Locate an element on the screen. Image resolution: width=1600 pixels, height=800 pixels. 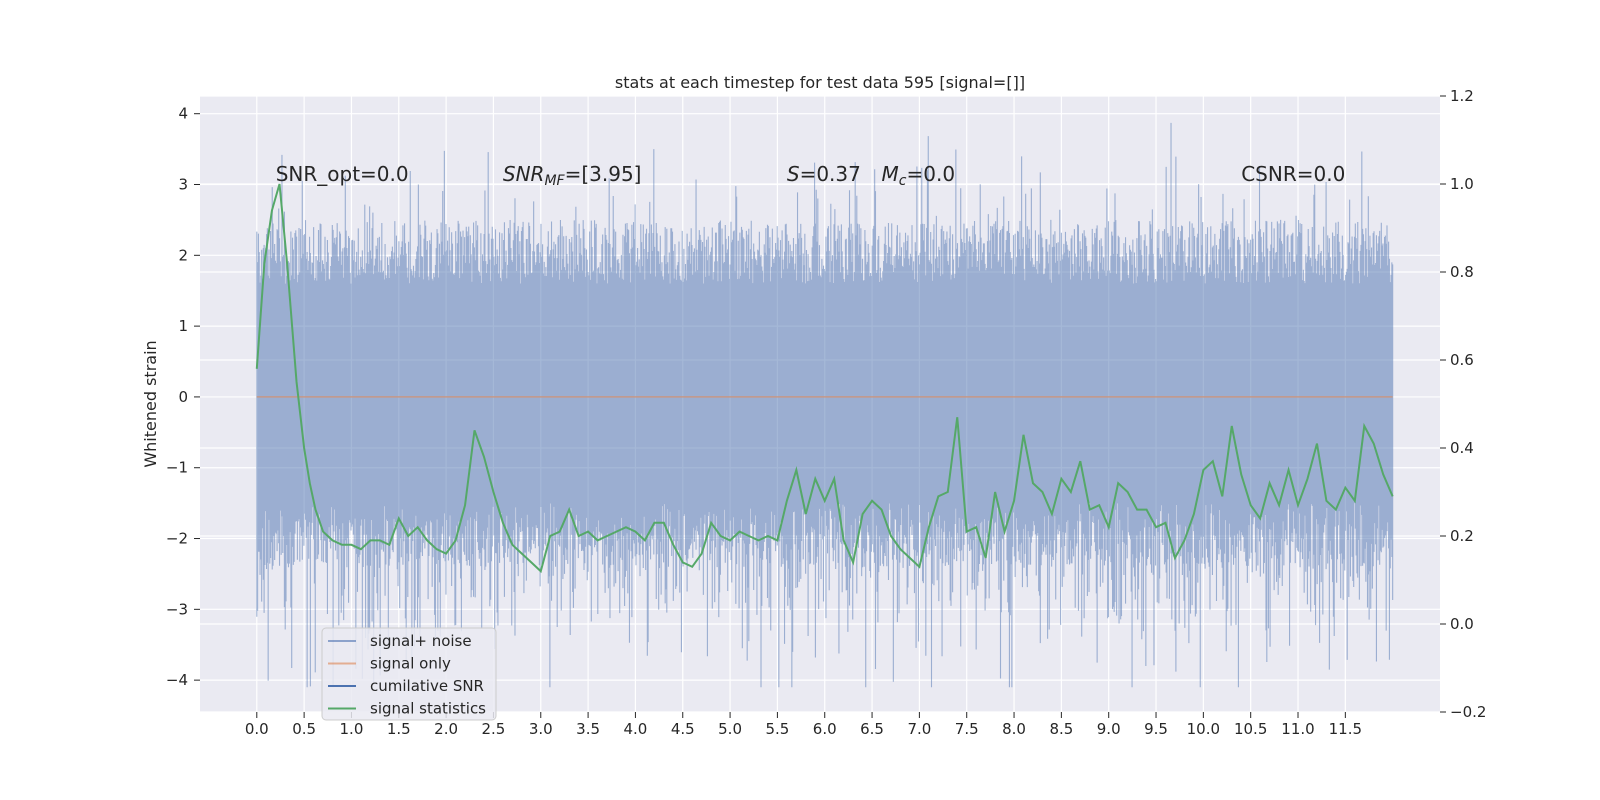
x-tick-label: 7.5 is located at coordinates (967, 729).